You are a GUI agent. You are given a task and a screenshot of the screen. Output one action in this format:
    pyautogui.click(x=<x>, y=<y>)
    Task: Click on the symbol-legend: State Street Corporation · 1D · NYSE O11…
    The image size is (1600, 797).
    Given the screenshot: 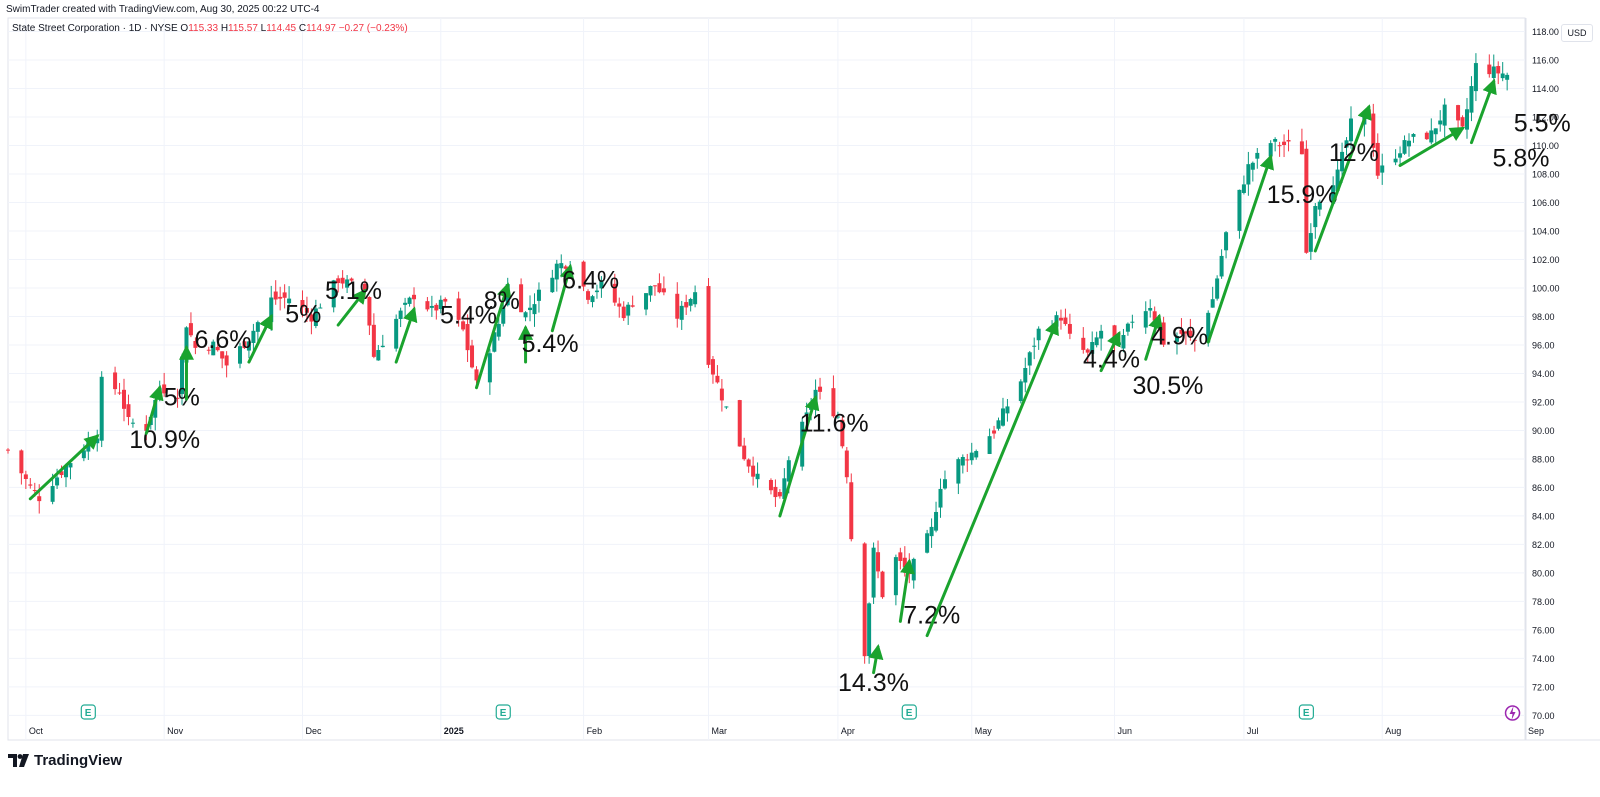 What is the action you would take?
    pyautogui.click(x=210, y=28)
    